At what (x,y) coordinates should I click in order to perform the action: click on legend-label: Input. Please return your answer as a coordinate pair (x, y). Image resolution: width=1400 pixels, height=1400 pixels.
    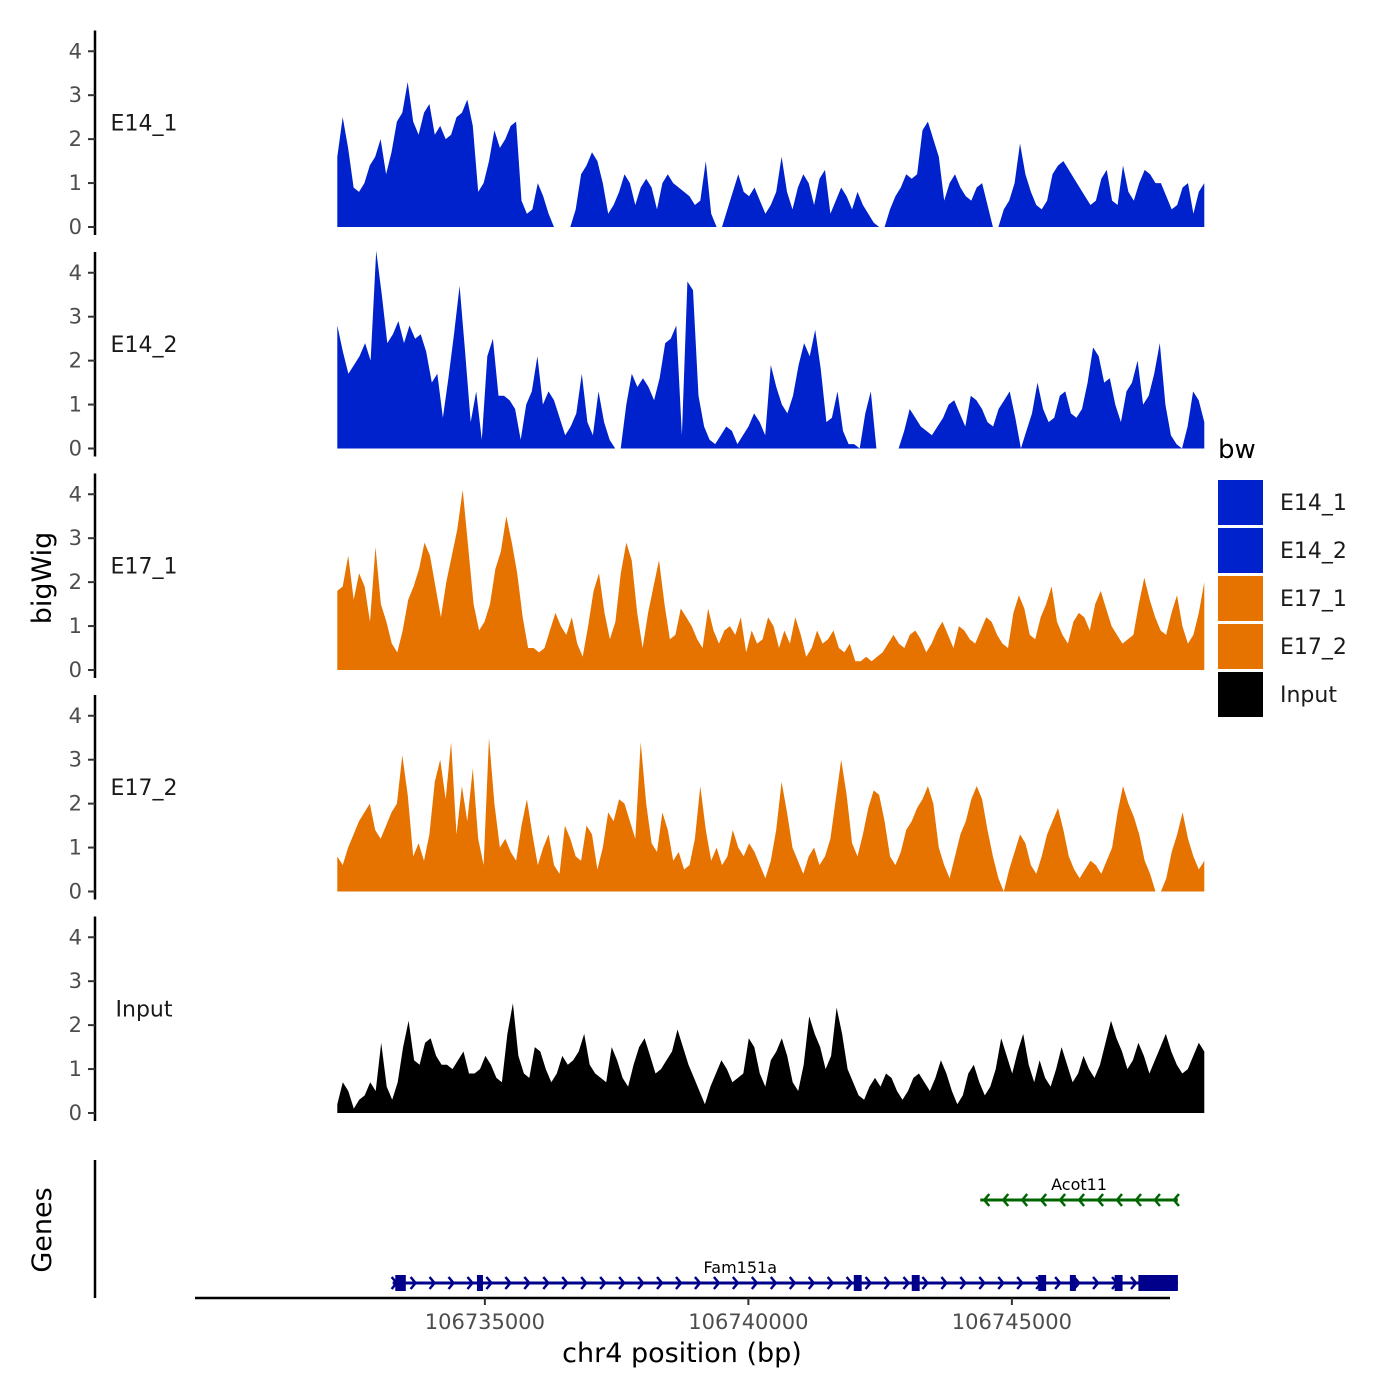
    Looking at the image, I should click on (1308, 695).